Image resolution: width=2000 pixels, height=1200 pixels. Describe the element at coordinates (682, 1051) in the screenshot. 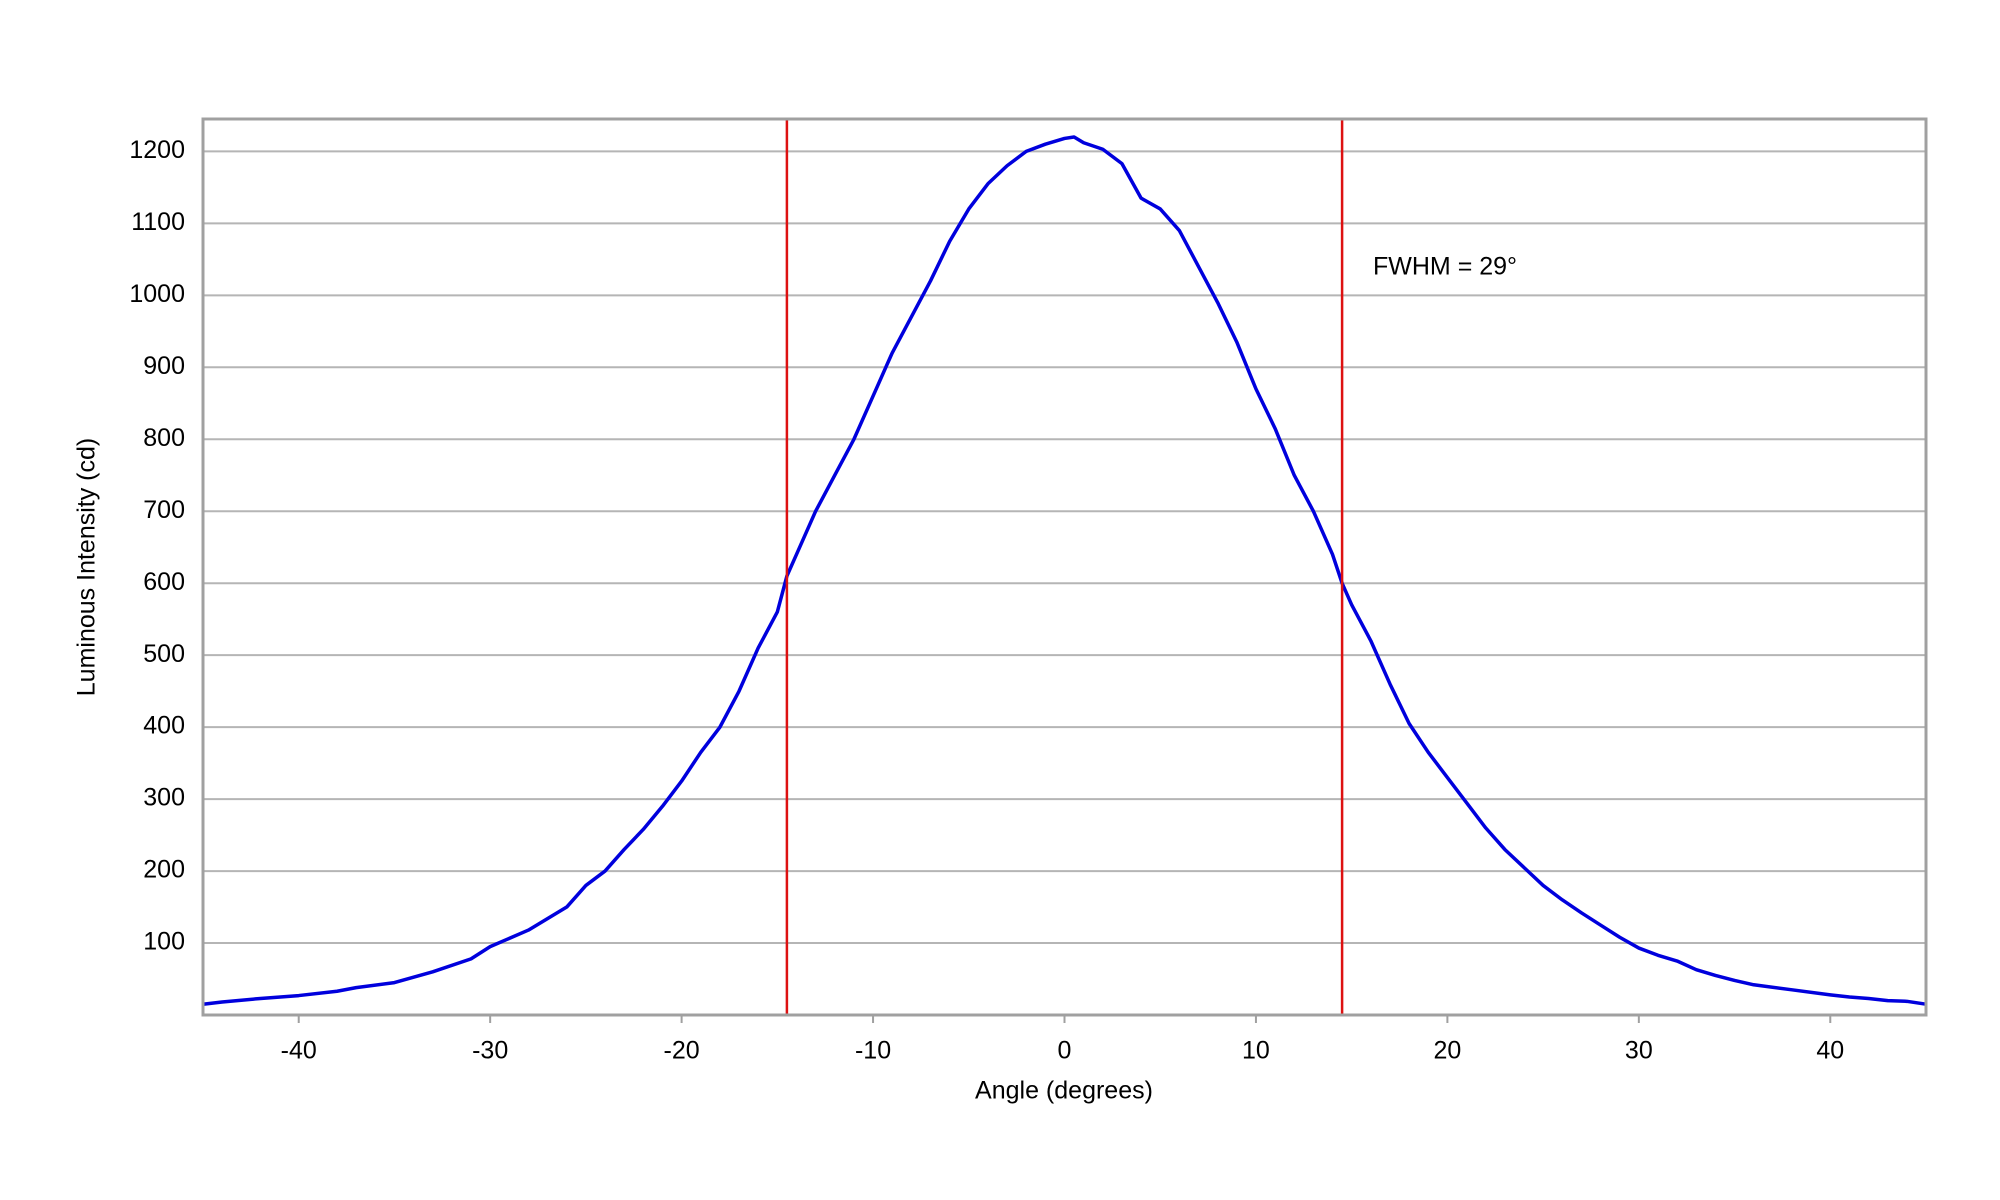

I see `x-tick-label: -20` at that location.